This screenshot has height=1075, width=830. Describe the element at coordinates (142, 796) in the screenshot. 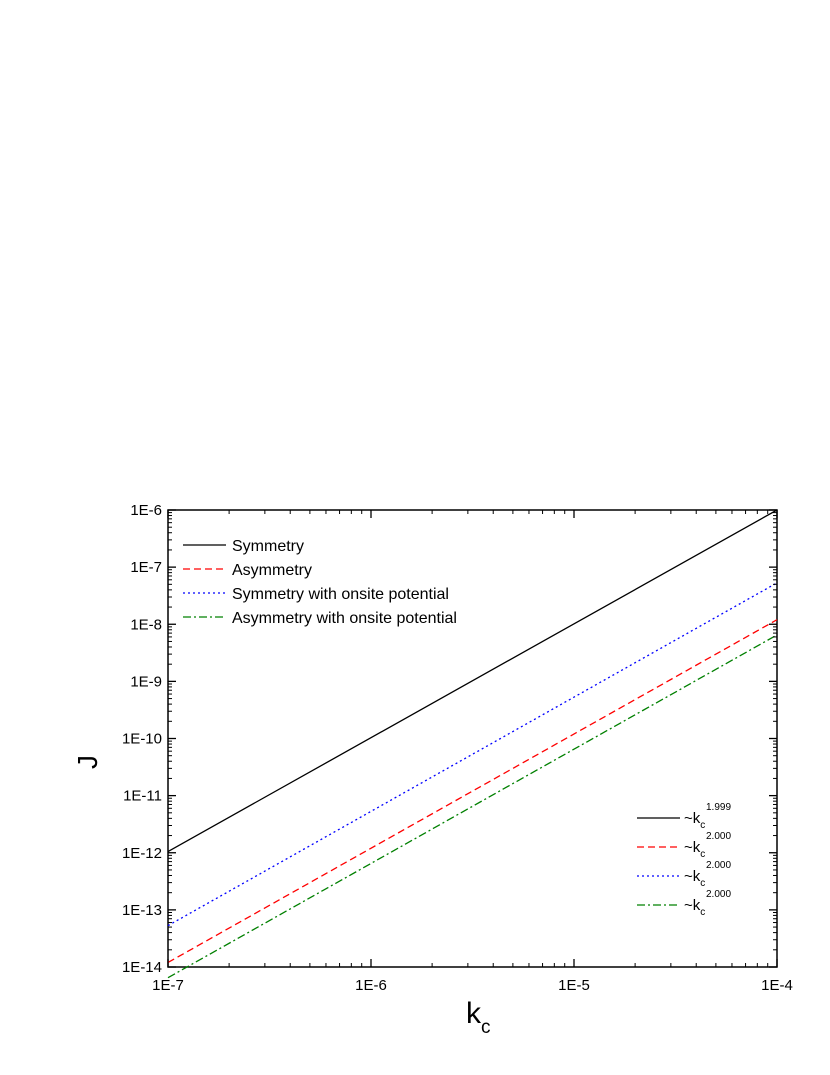

I see `y-tick-label: 1E-11` at that location.